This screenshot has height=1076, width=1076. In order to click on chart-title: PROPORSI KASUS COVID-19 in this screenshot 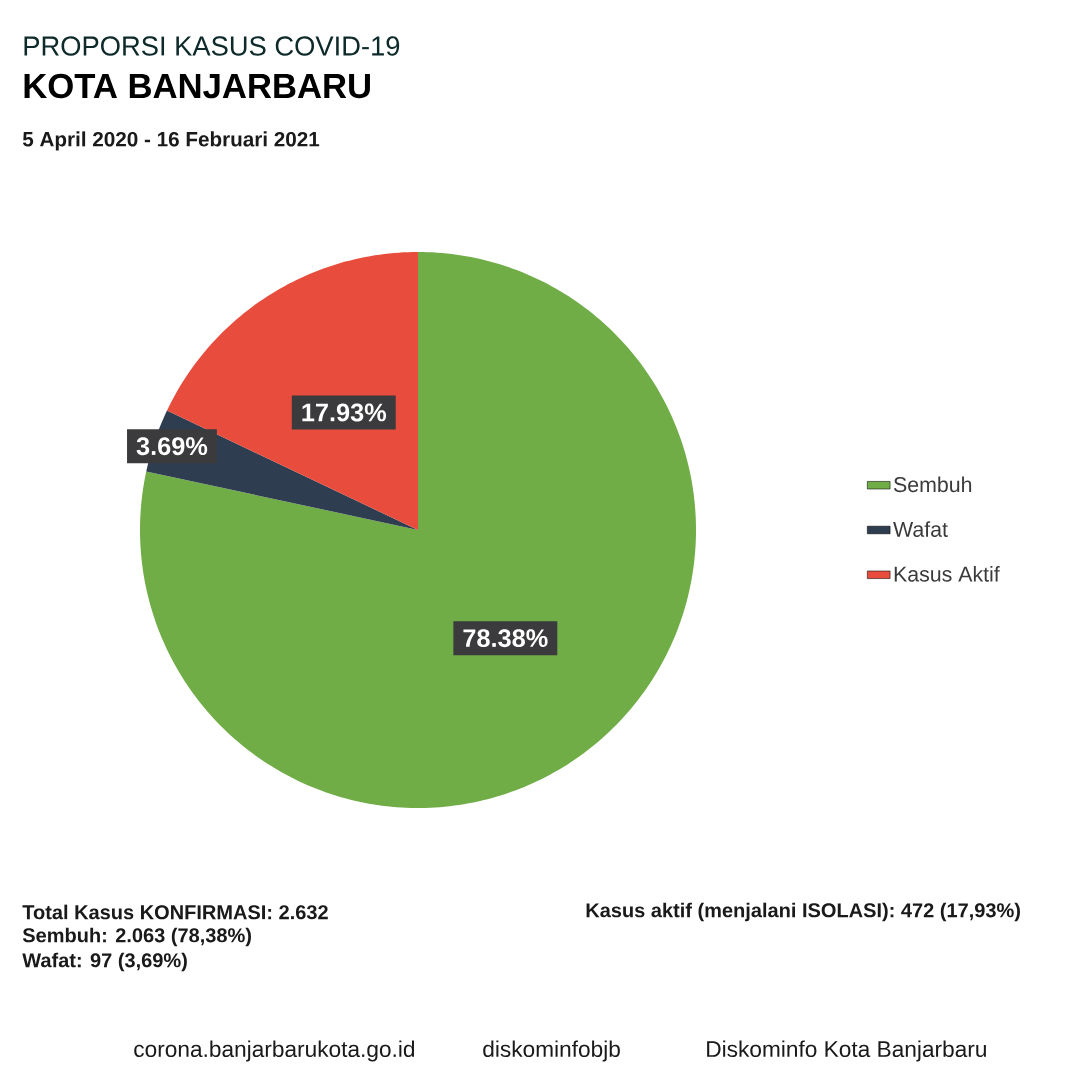, I will do `click(212, 46)`.